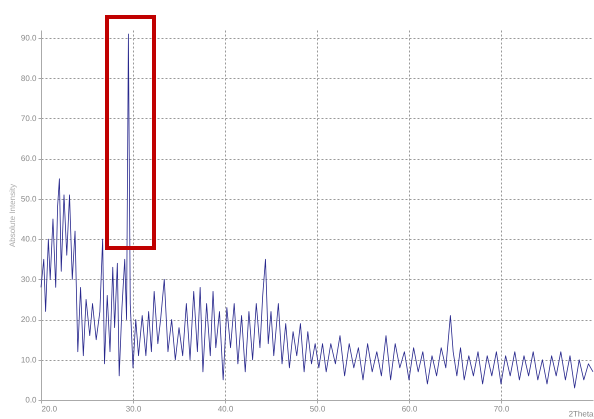 This screenshot has width=594, height=419. I want to click on y-tick-label: 20.0, so click(29, 319).